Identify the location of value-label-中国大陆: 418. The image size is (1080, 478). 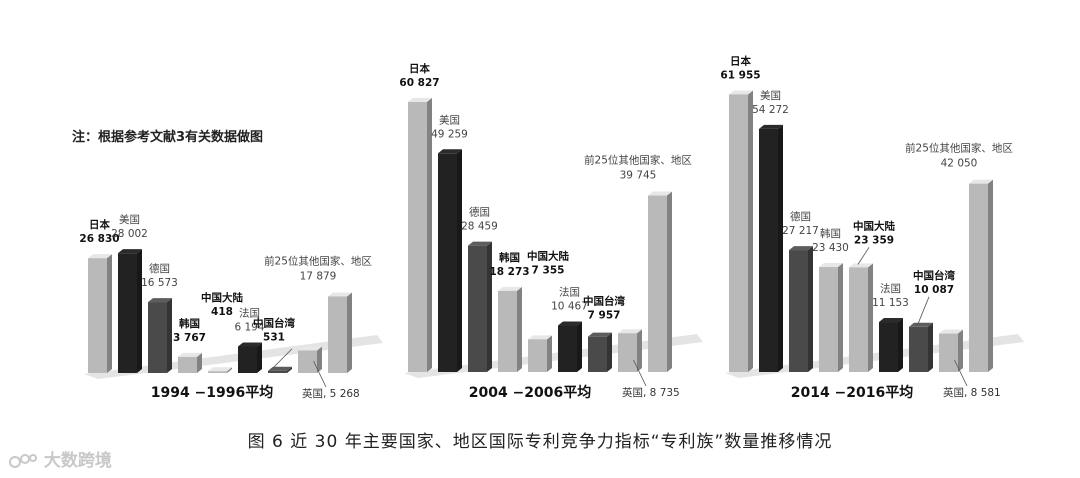
(222, 312).